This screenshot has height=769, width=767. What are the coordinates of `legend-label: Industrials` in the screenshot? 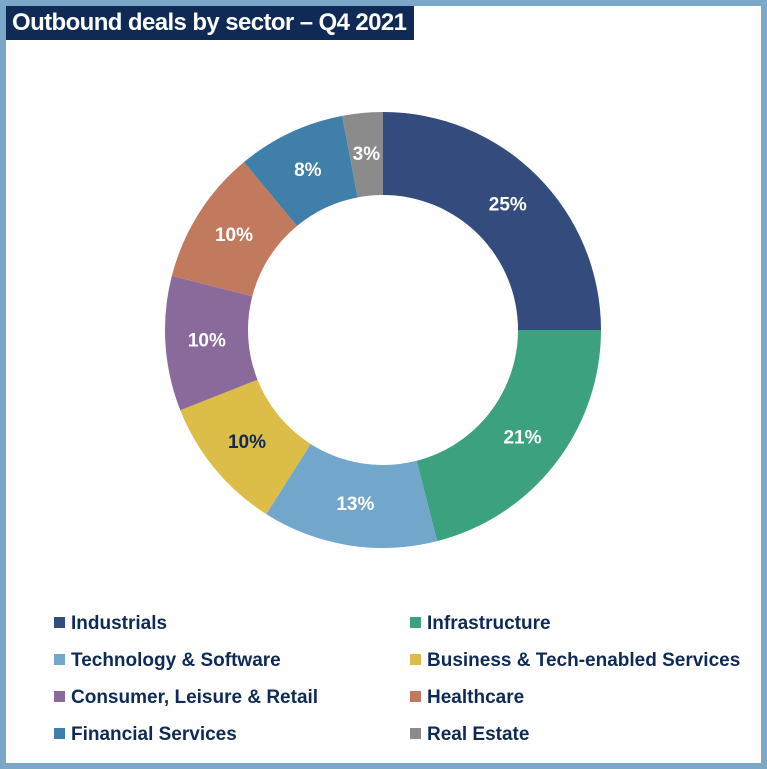 It's located at (119, 623).